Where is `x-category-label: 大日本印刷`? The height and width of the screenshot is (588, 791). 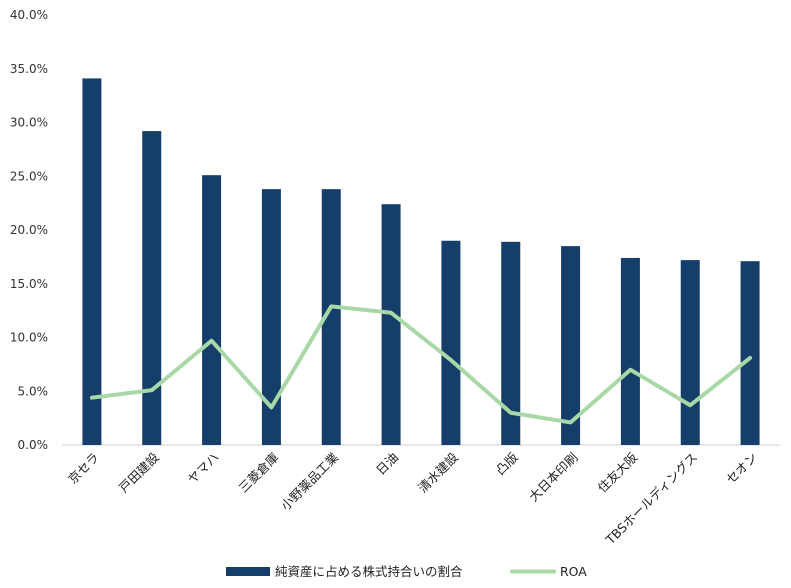 x-category-label: 大日本印刷 is located at coordinates (553, 477).